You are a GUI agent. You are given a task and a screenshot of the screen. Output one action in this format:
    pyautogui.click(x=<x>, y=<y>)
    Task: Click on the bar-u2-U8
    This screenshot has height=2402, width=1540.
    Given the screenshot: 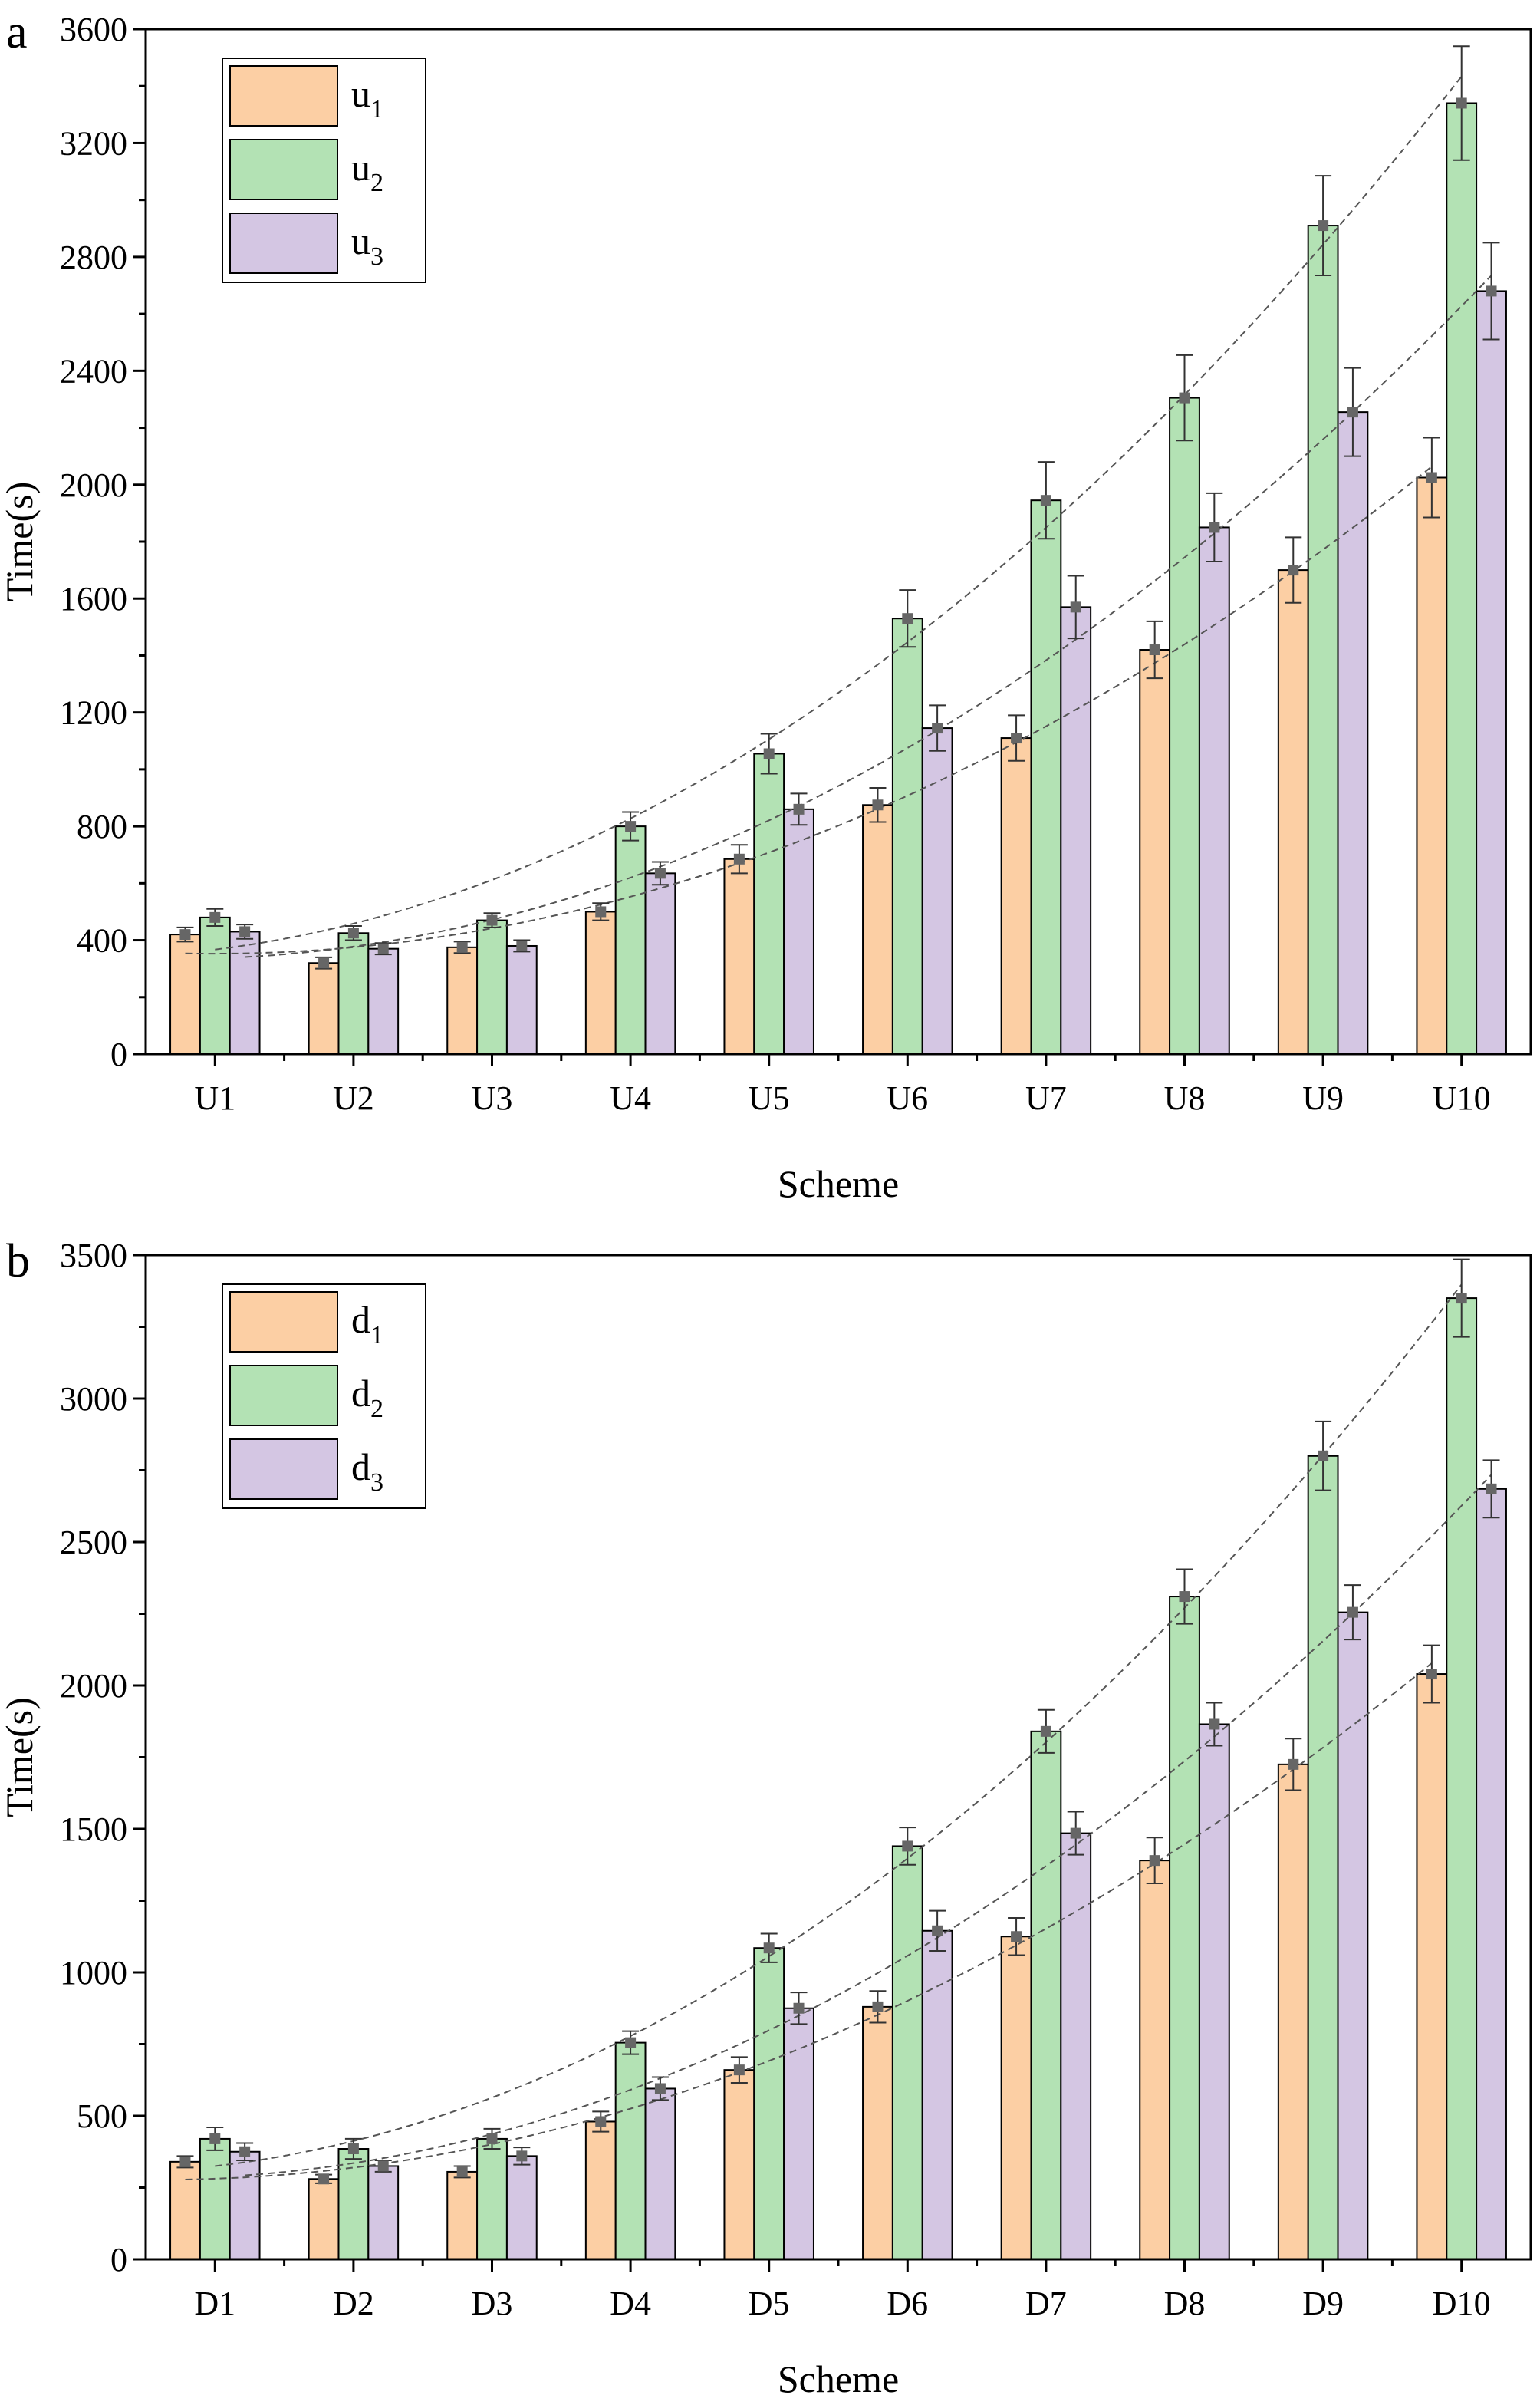 What is the action you would take?
    pyautogui.click(x=1184, y=726)
    